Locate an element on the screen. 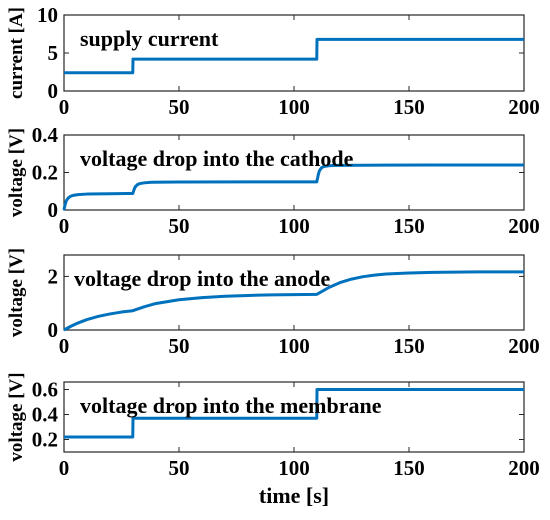  y-tick-label: 10 is located at coordinates (47, 15).